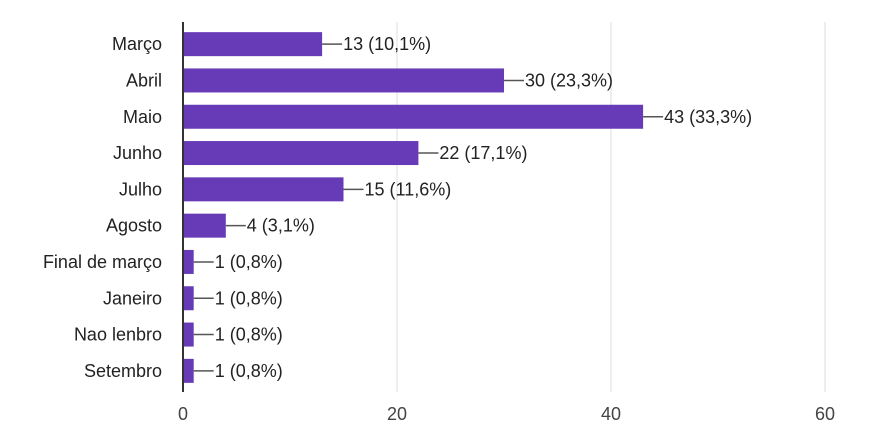  What do you see at coordinates (301, 153) in the screenshot?
I see `bar-junho` at bounding box center [301, 153].